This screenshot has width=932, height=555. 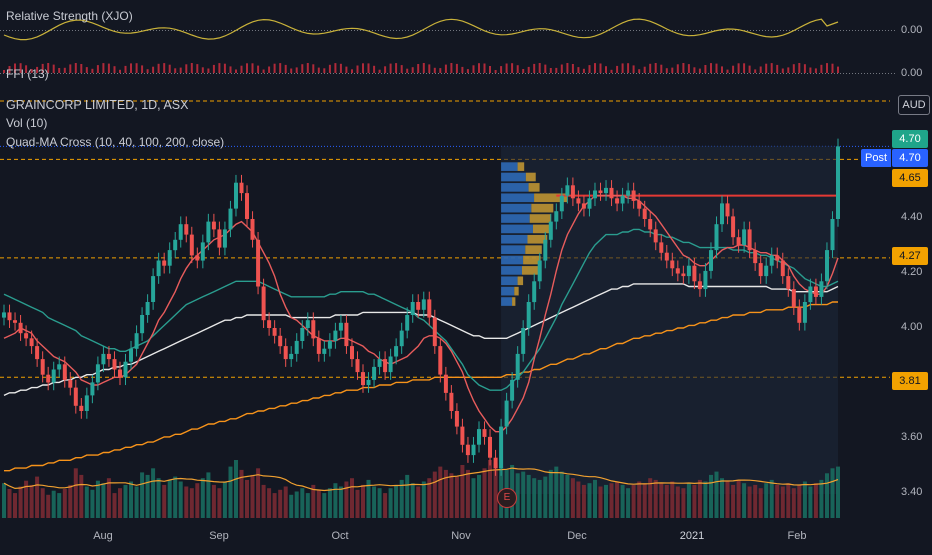 What do you see at coordinates (797, 536) in the screenshot?
I see `x-tick-feb: Feb` at bounding box center [797, 536].